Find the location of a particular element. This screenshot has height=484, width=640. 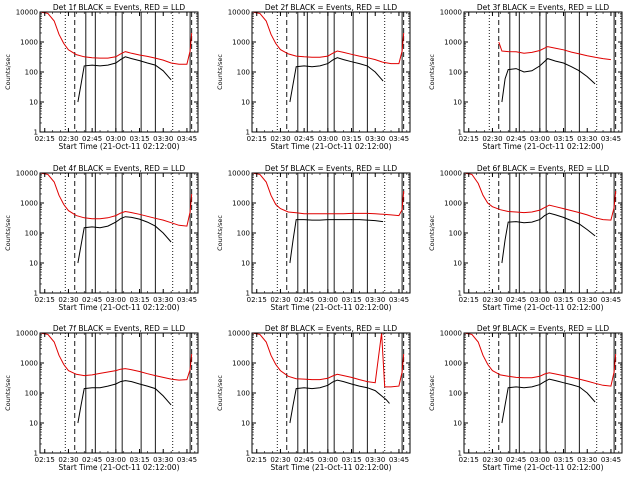

panel-title: Det 7f BLACK = Events, RED = LLD is located at coordinates (119, 328).